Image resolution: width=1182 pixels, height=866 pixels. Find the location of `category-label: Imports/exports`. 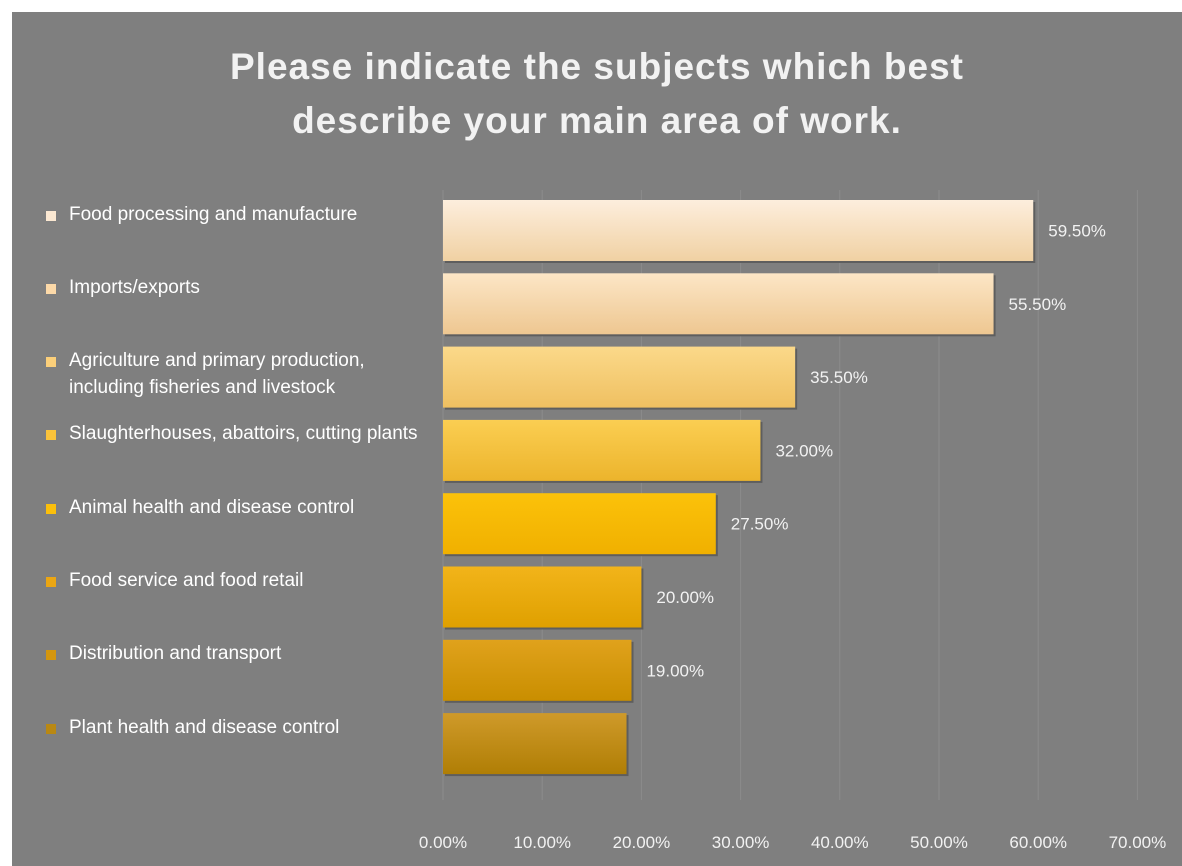

category-label: Imports/exports is located at coordinates (134, 287).